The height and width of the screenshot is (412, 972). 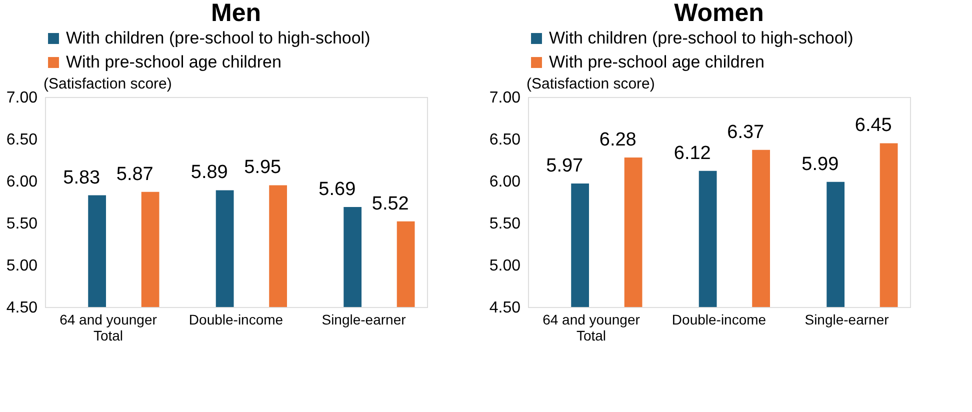 What do you see at coordinates (209, 173) in the screenshot?
I see `data-label: 5.89` at bounding box center [209, 173].